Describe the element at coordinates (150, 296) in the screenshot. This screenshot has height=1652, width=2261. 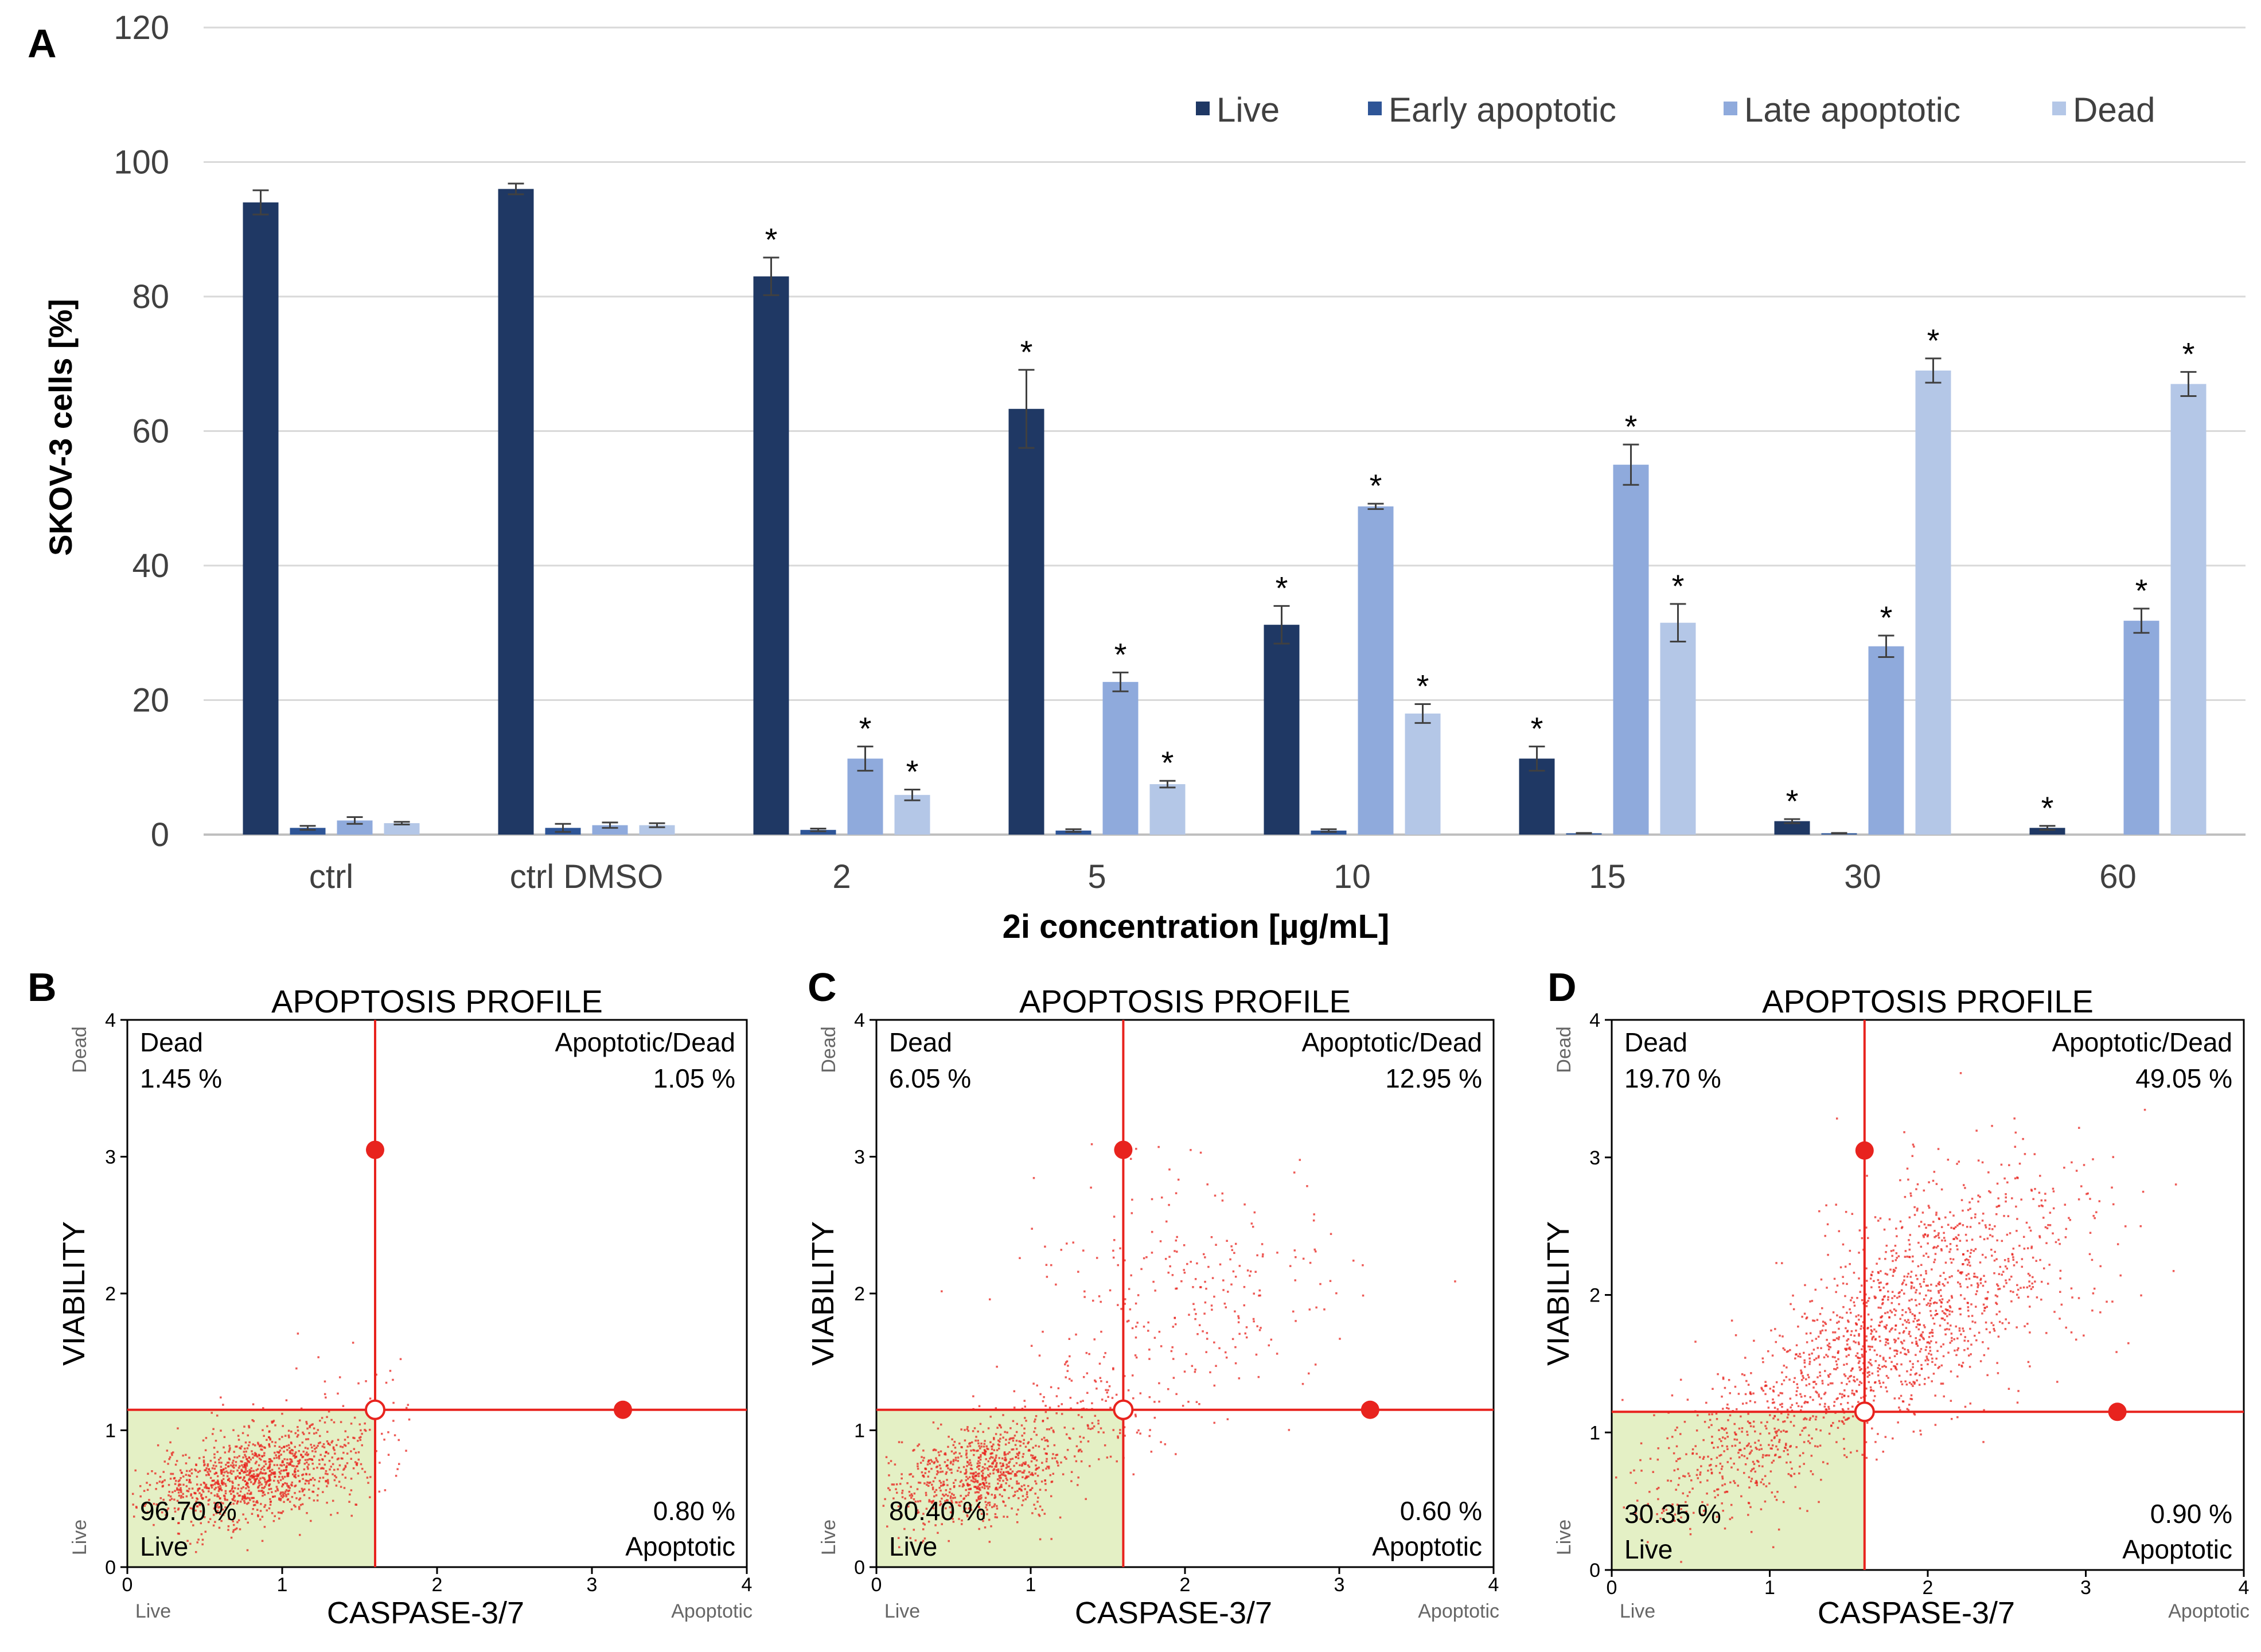
I see `y-tick-label: 80` at that location.